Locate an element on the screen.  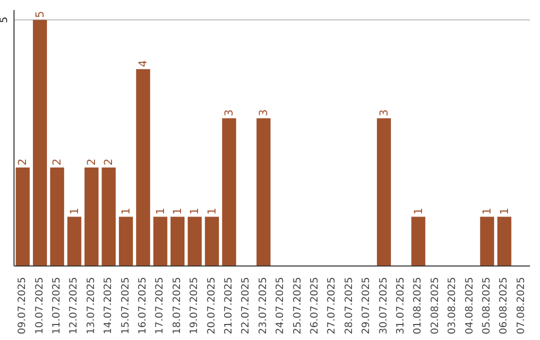
x-tick-label: 31.07.2025 is located at coordinates (401, 305).